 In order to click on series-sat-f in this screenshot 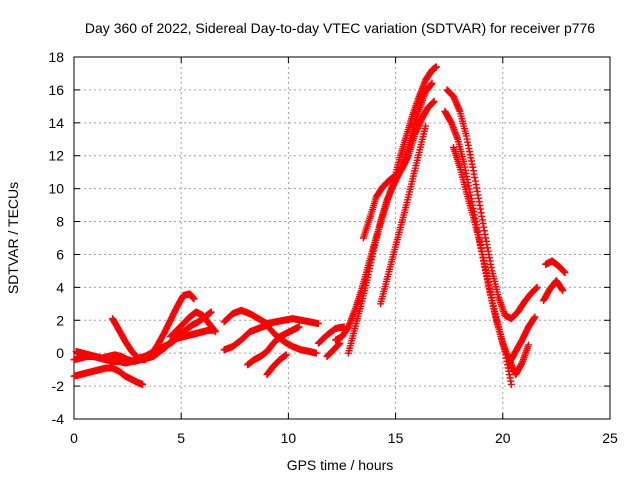, I will do `click(271, 317)`.